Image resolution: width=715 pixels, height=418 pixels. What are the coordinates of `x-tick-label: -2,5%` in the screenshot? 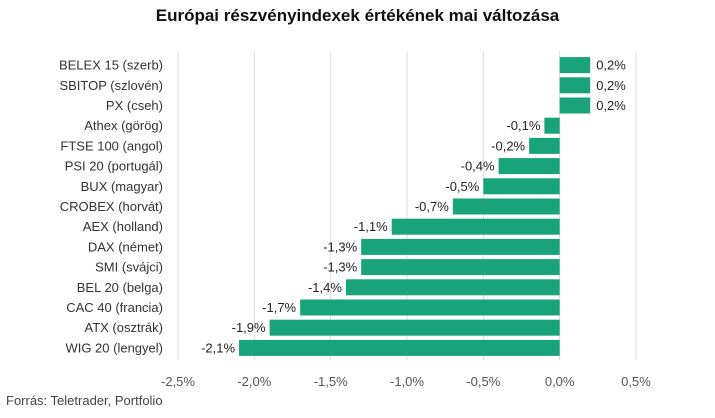 It's located at (178, 381).